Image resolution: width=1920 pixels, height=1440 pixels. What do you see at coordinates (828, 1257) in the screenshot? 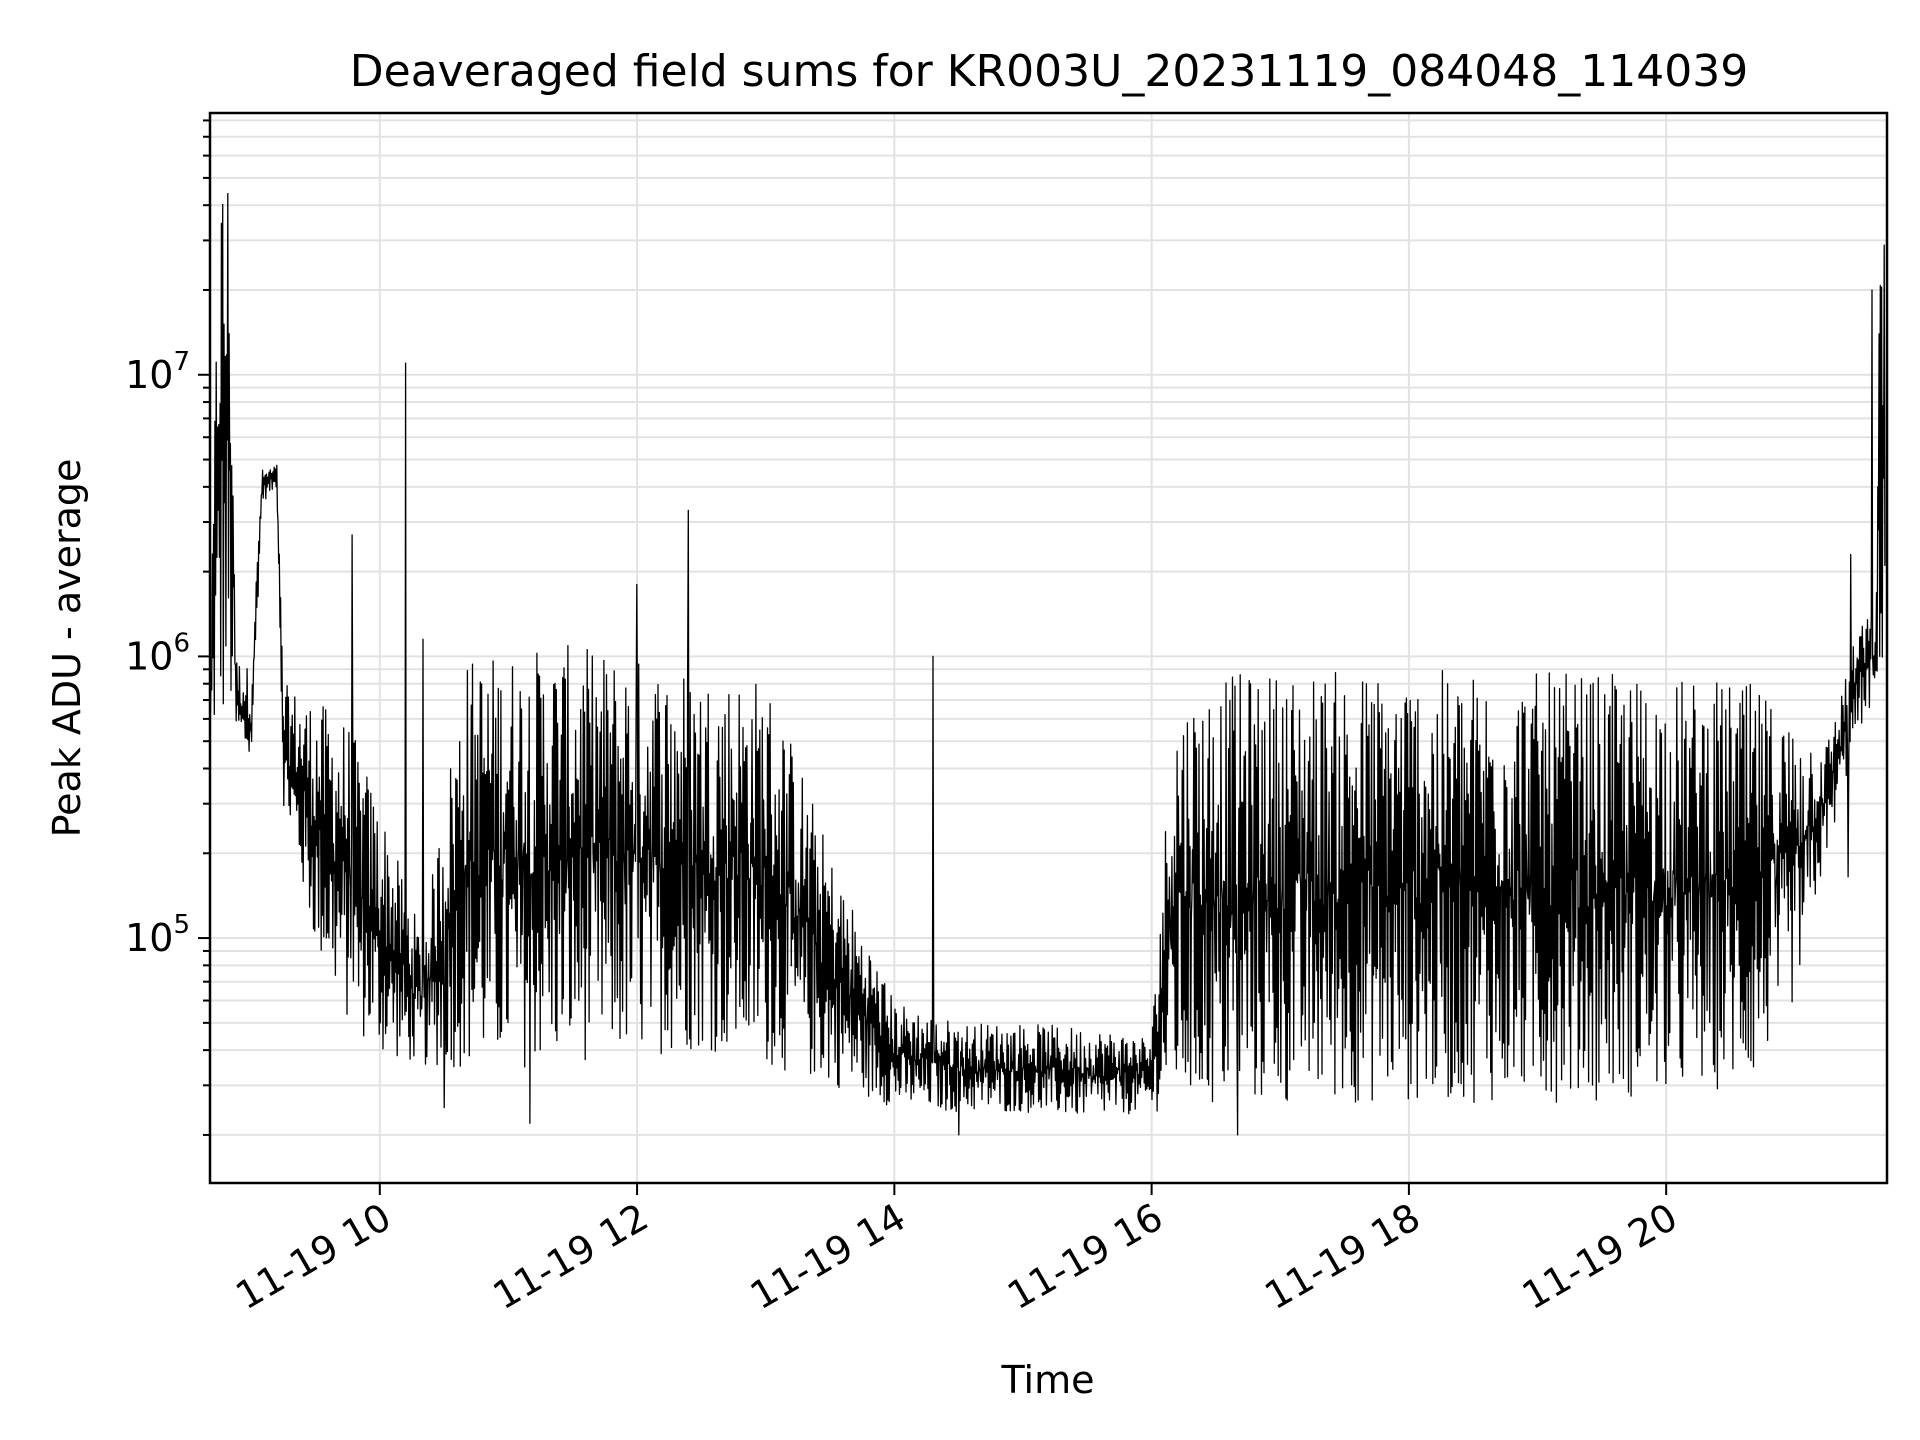
I see `x-tick-label: 11-19 14` at bounding box center [828, 1257].